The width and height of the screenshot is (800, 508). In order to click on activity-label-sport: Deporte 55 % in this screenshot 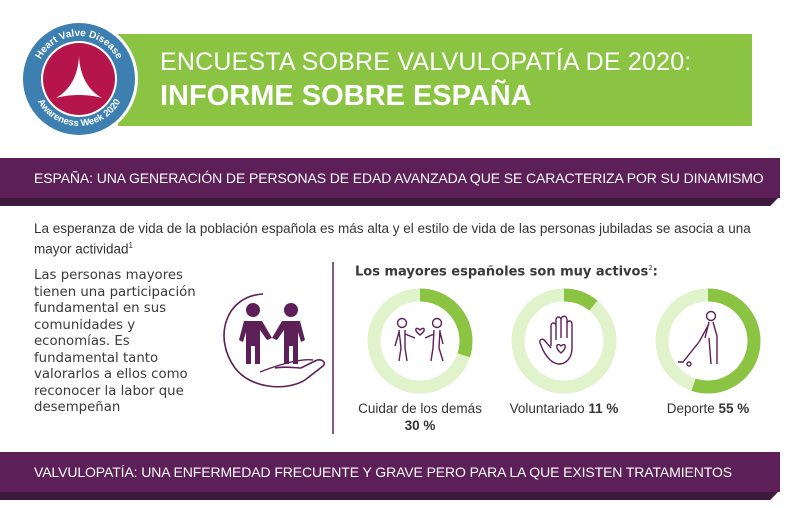, I will do `click(708, 408)`.